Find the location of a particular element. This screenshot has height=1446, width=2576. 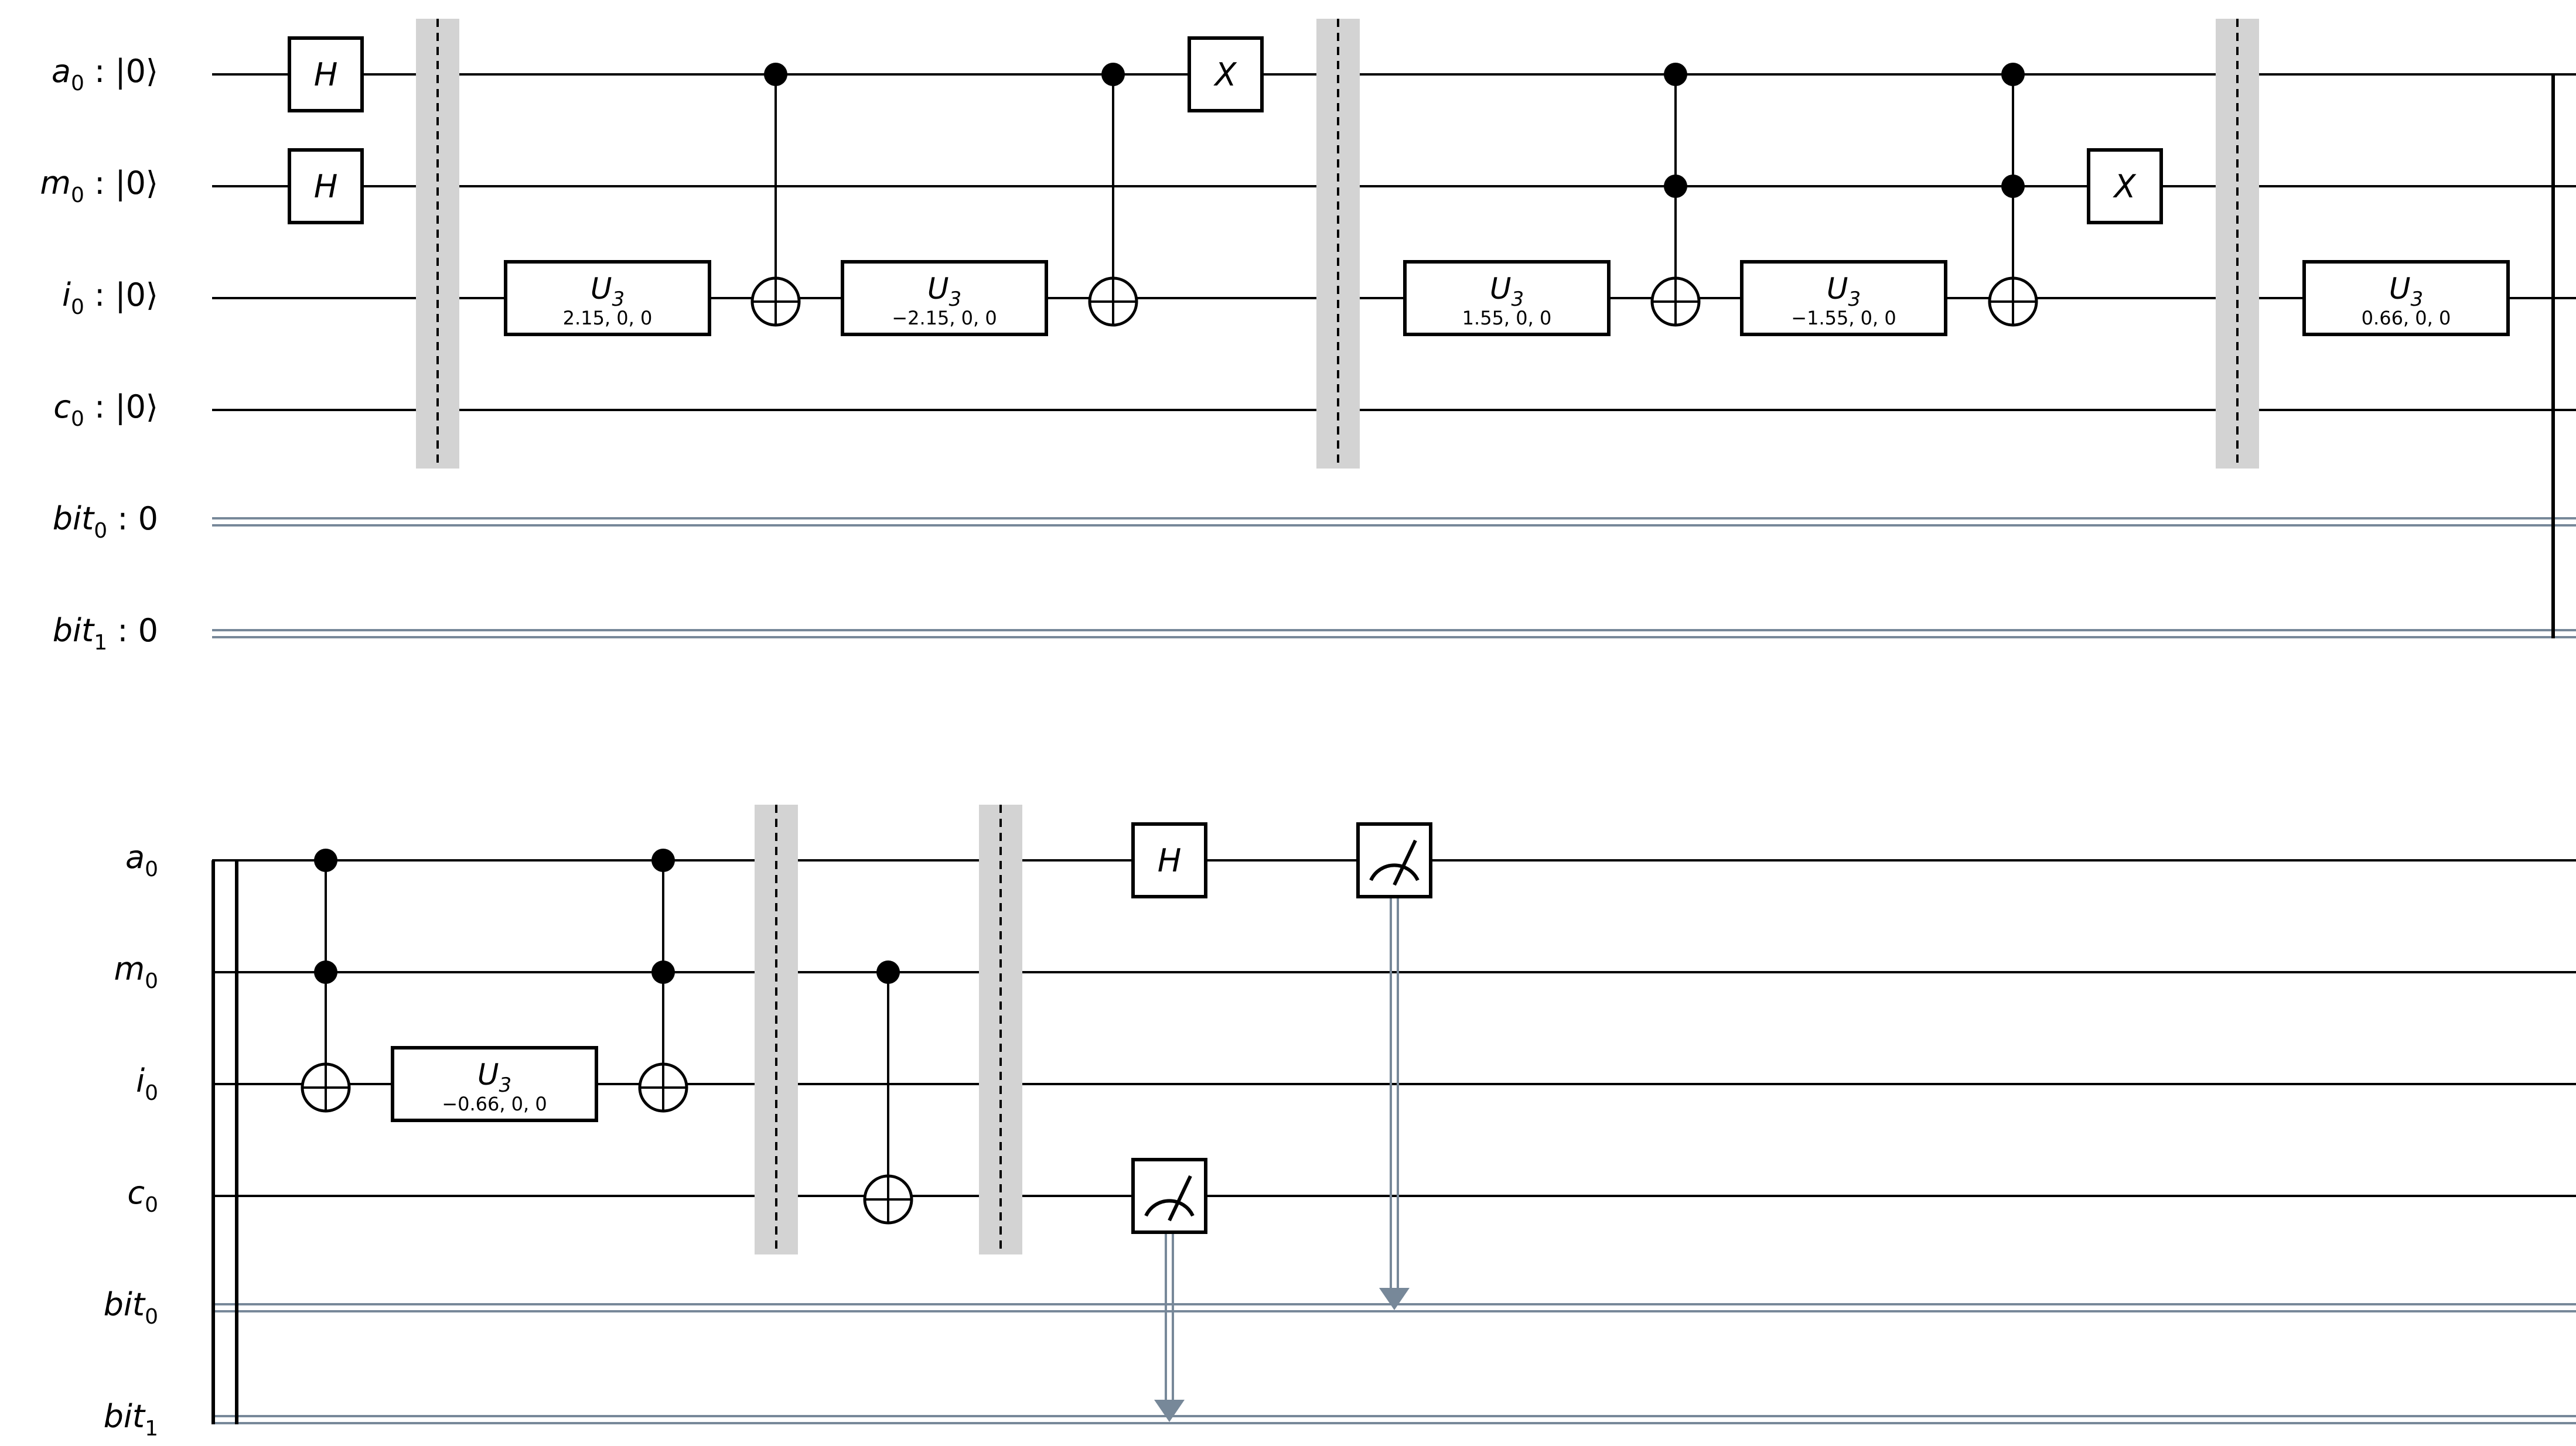

label-a0: a0 is located at coordinates (141, 860).